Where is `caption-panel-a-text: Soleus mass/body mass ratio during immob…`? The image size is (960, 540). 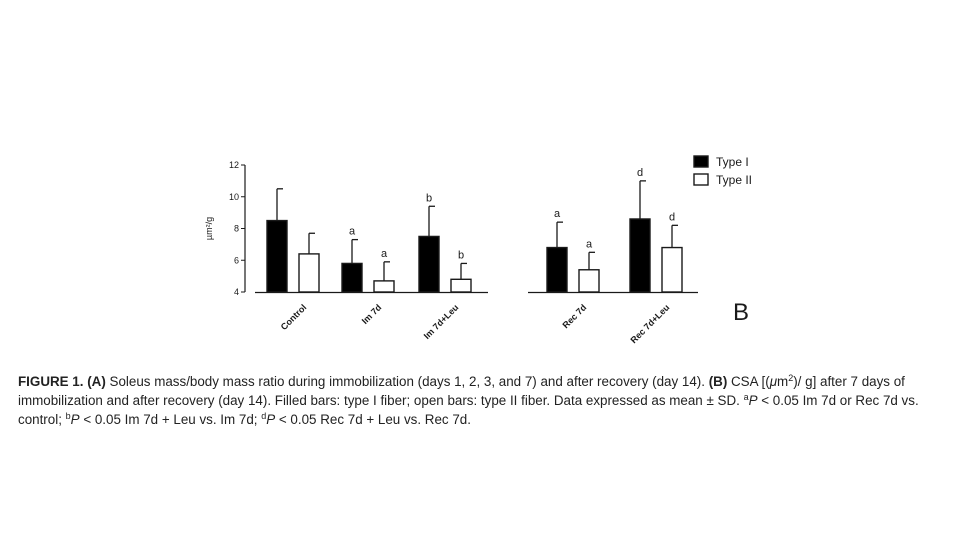 caption-panel-a-text: Soleus mass/body mass ratio during immob… is located at coordinates (407, 381).